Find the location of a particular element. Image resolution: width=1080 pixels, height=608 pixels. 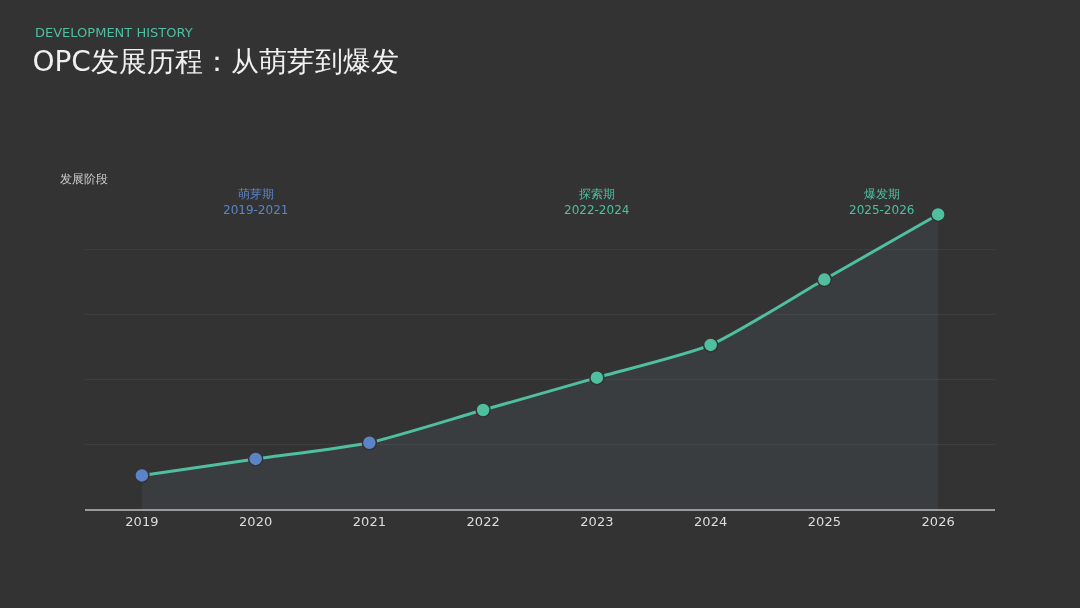

x-tick-label: 2024 is located at coordinates (711, 522).